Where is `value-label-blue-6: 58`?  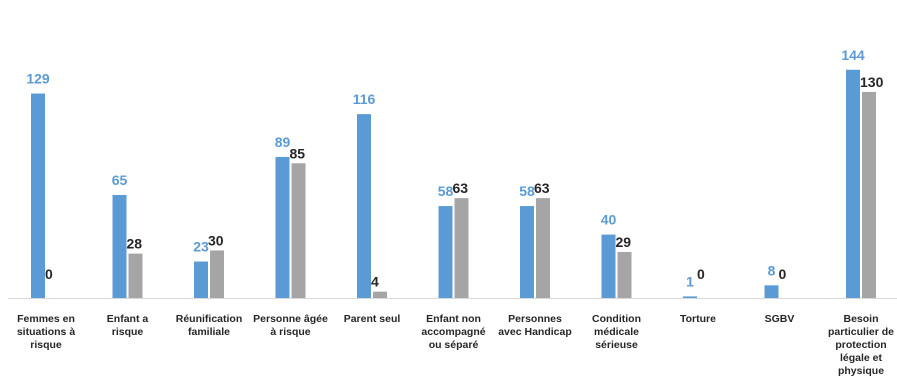 value-label-blue-6: 58 is located at coordinates (527, 191).